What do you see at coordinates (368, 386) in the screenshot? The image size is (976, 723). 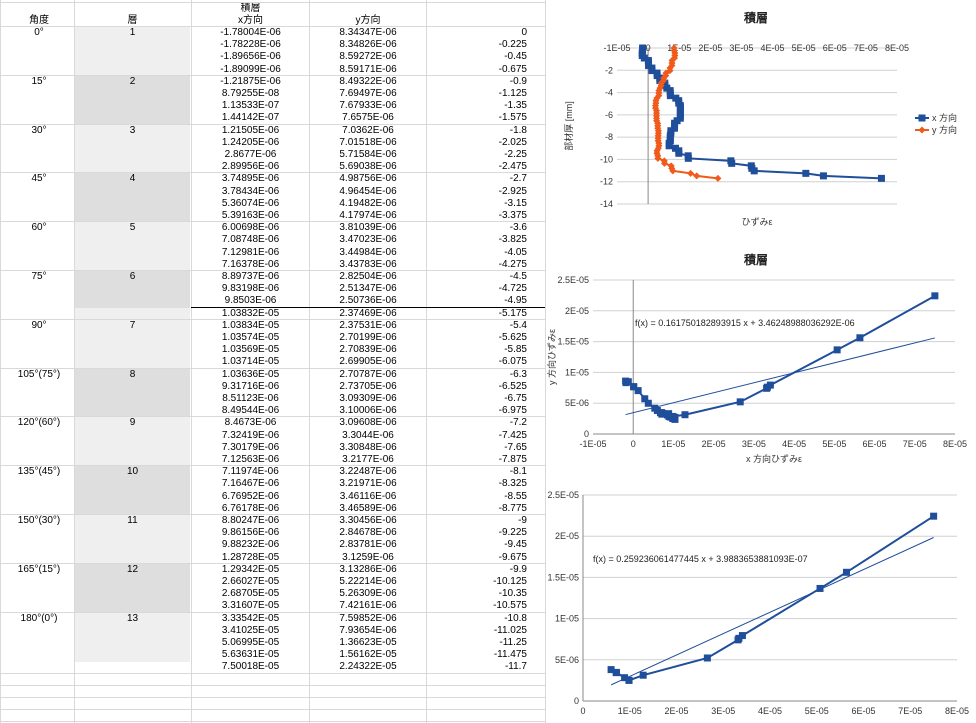 I see `y-strain-cell: 2.73705E-06` at bounding box center [368, 386].